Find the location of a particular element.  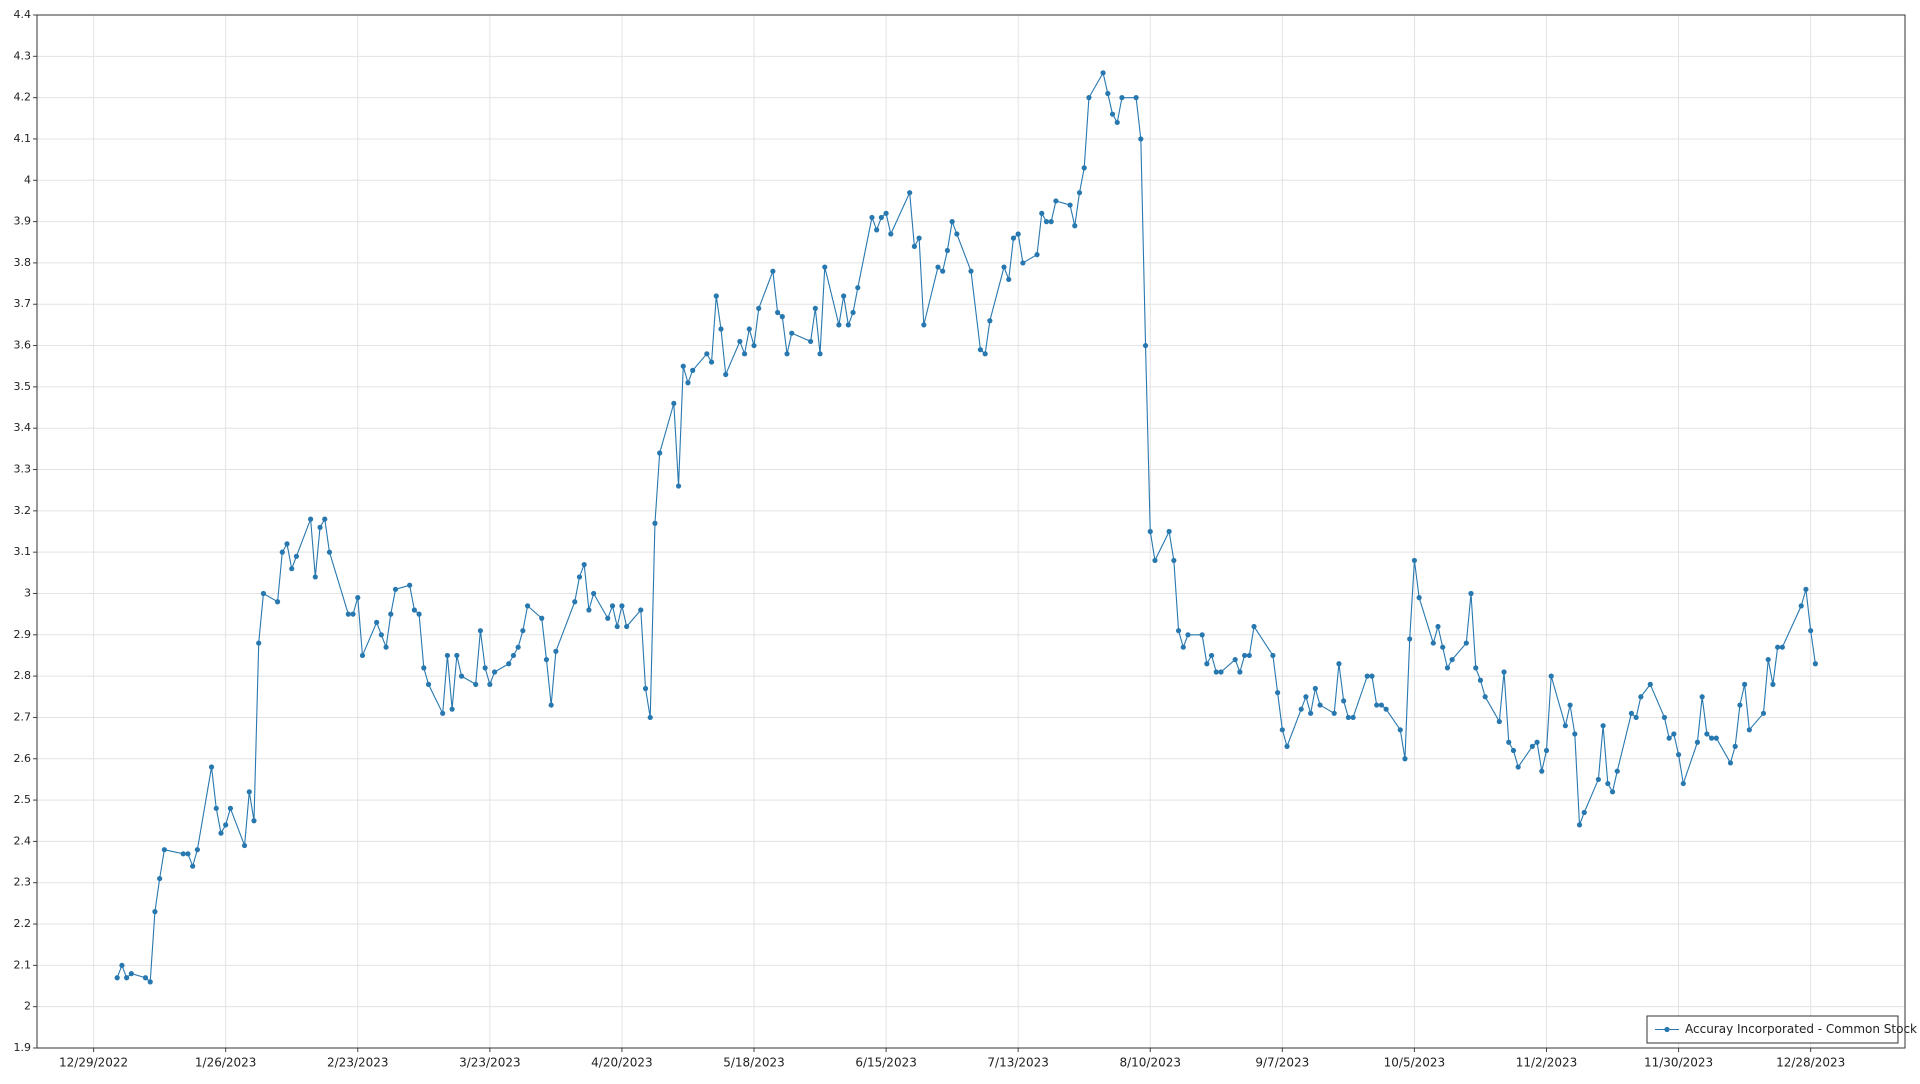

y-tick-label: 4.1 is located at coordinates (23, 138).